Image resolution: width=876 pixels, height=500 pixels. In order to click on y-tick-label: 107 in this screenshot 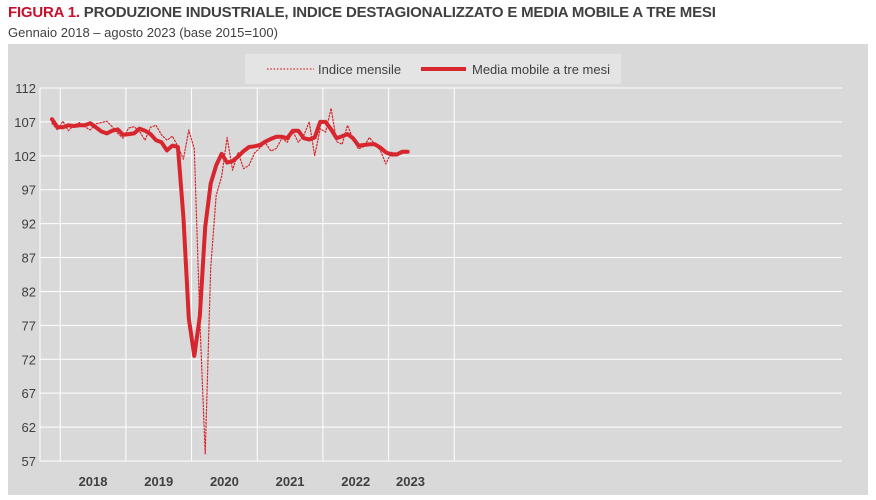, I will do `click(25, 122)`.